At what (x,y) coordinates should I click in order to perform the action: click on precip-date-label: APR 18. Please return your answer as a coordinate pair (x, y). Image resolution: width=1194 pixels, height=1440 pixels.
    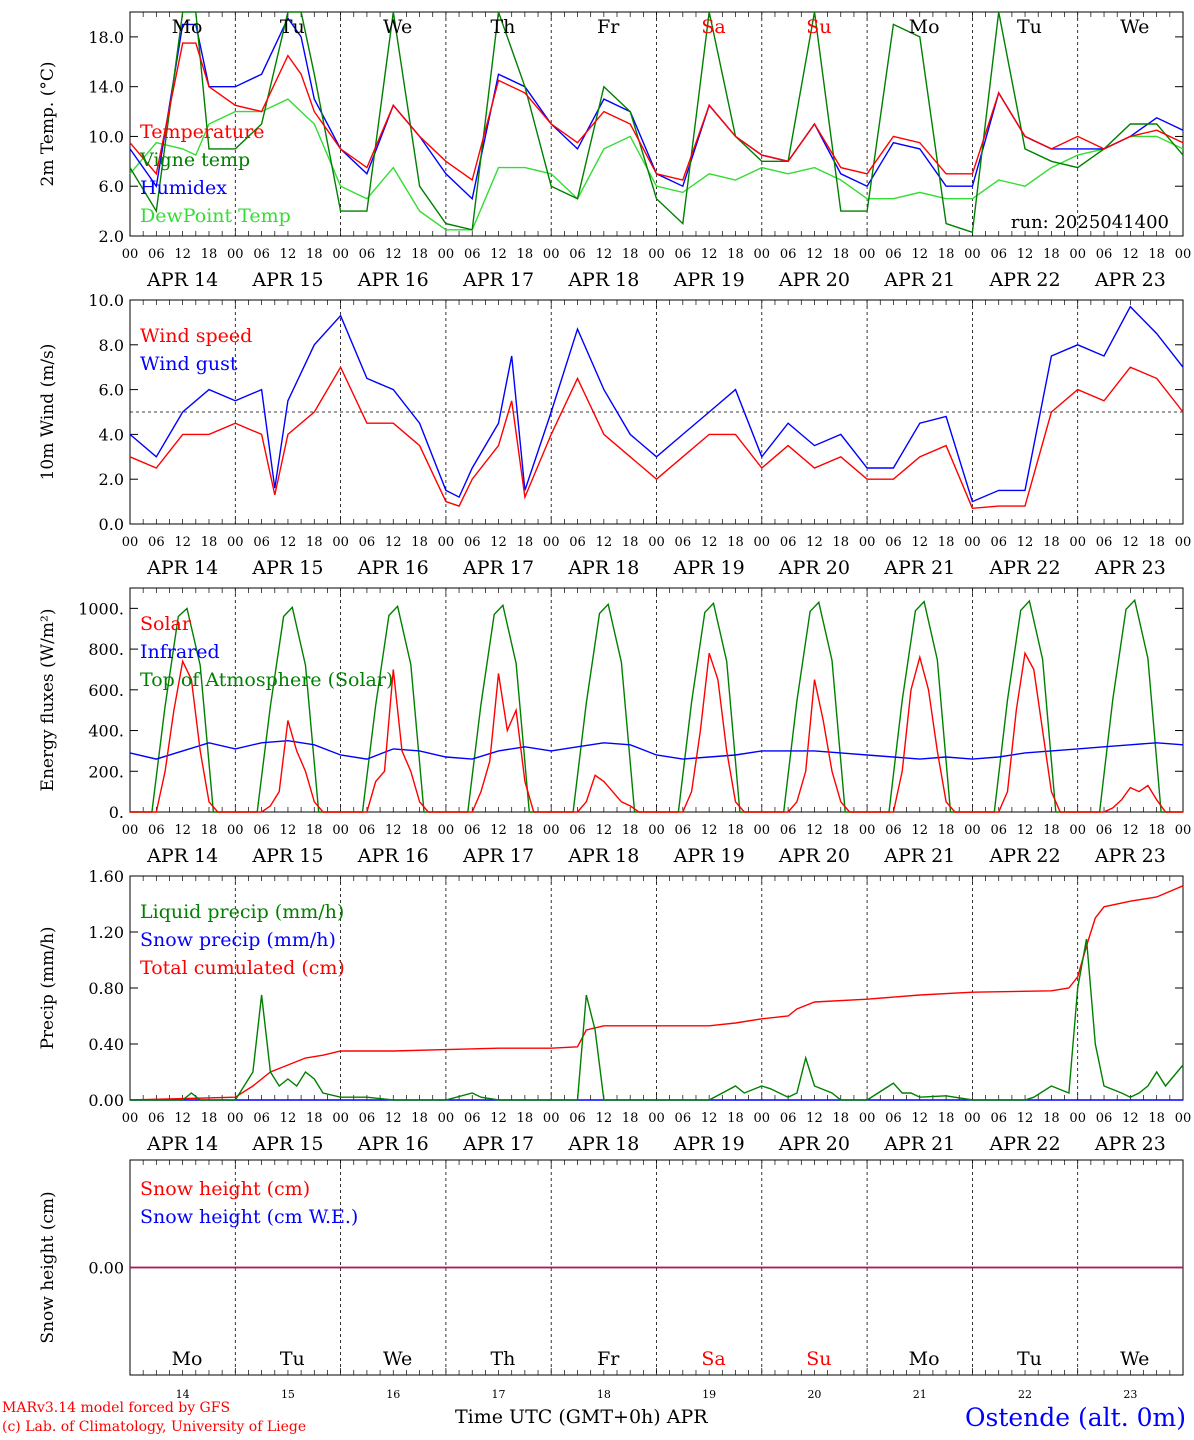
    Looking at the image, I should click on (603, 1144).